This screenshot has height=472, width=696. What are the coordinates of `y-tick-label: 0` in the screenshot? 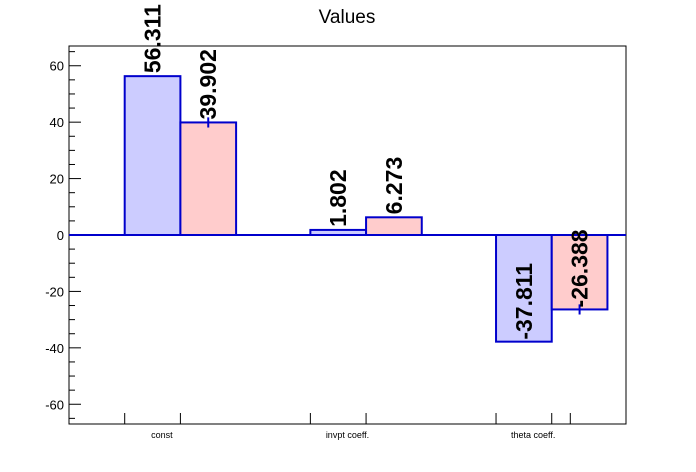 It's located at (60, 235).